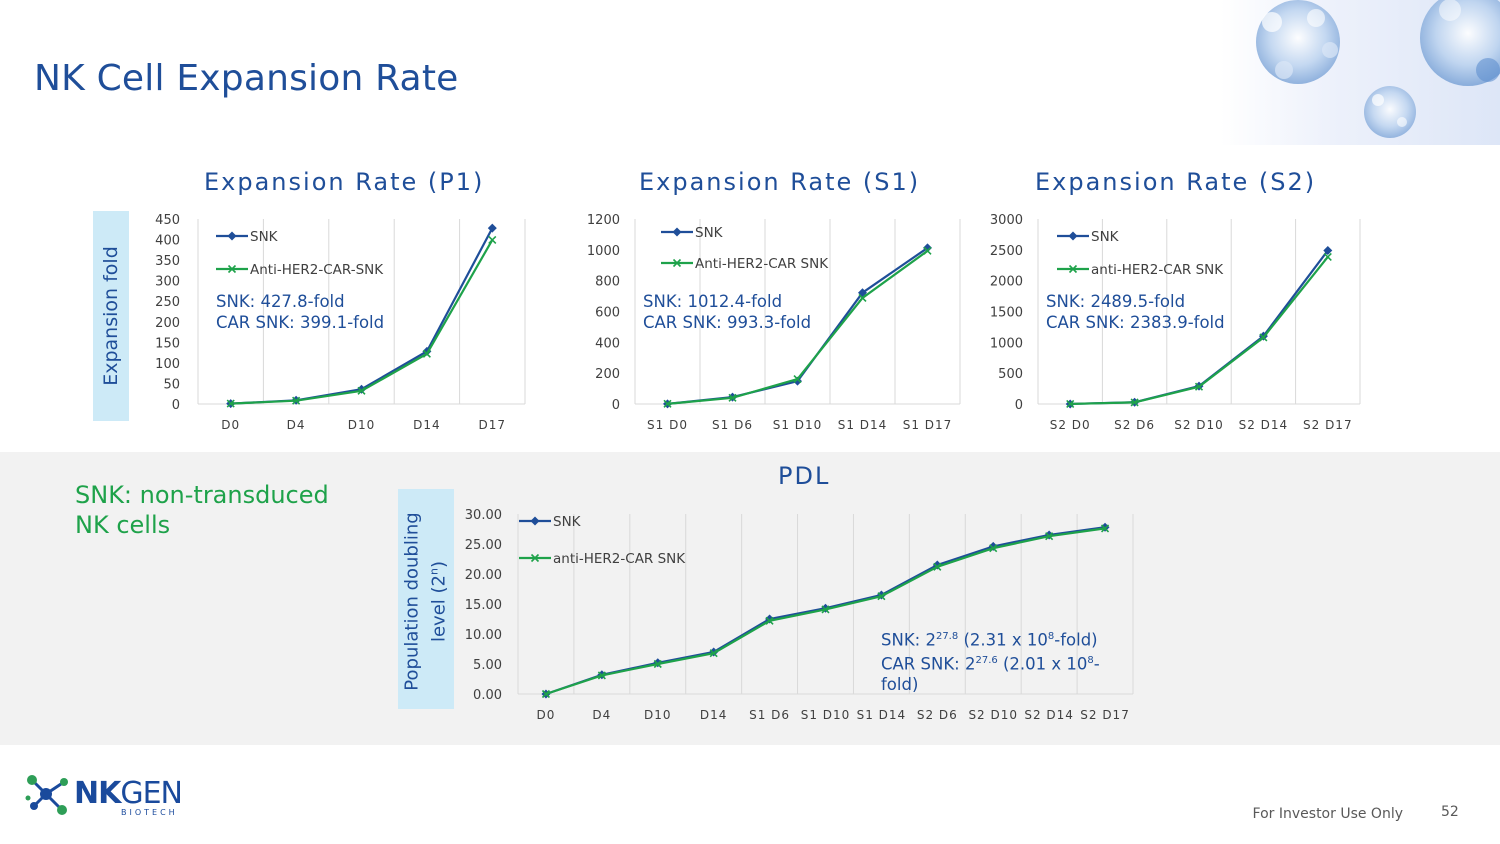  Describe the element at coordinates (167, 220) in the screenshot. I see `y-tick-label: 450` at that location.